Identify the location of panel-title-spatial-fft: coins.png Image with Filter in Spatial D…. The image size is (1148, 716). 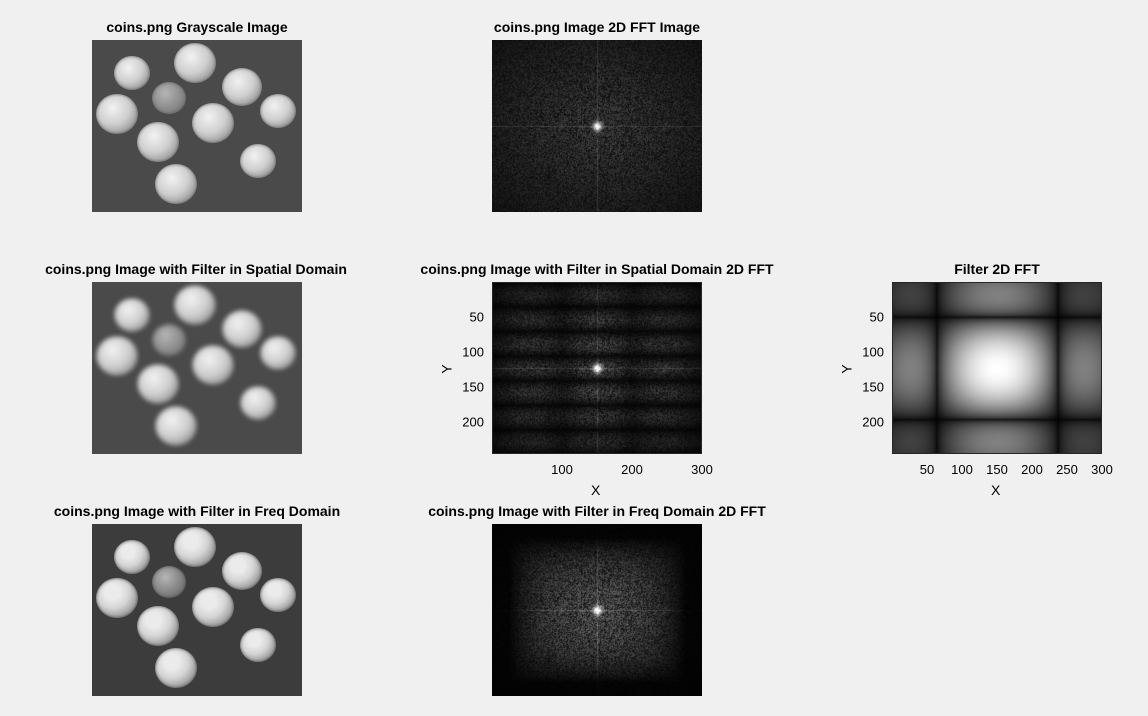
(596, 269).